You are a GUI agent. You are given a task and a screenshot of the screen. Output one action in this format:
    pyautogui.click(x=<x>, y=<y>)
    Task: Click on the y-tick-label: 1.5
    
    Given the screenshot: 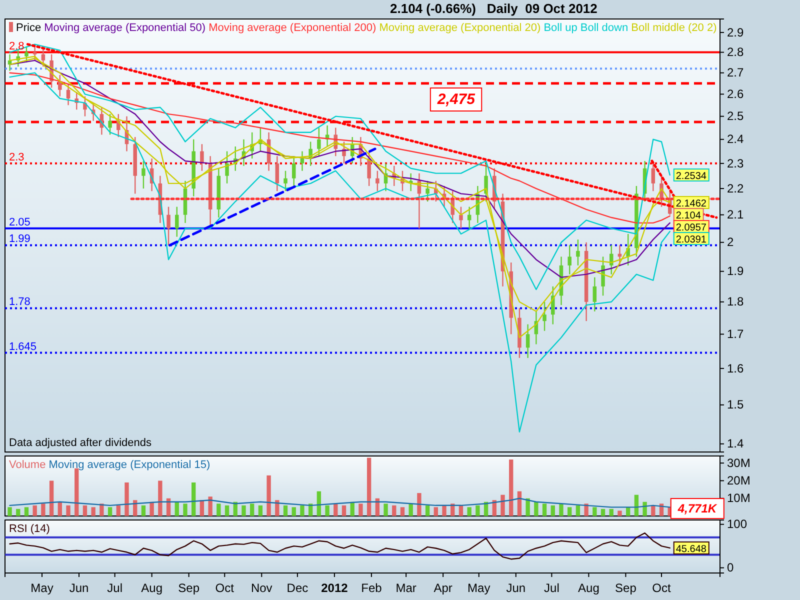 What is the action you would take?
    pyautogui.click(x=735, y=405)
    